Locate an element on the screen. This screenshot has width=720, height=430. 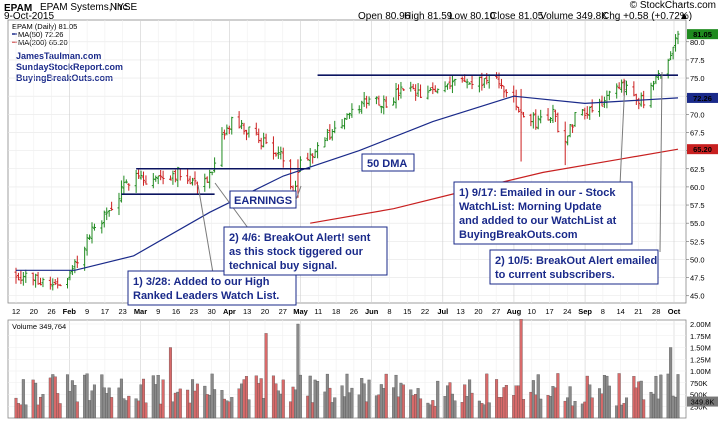
price-tick-label: 45.0 is located at coordinates (697, 296).